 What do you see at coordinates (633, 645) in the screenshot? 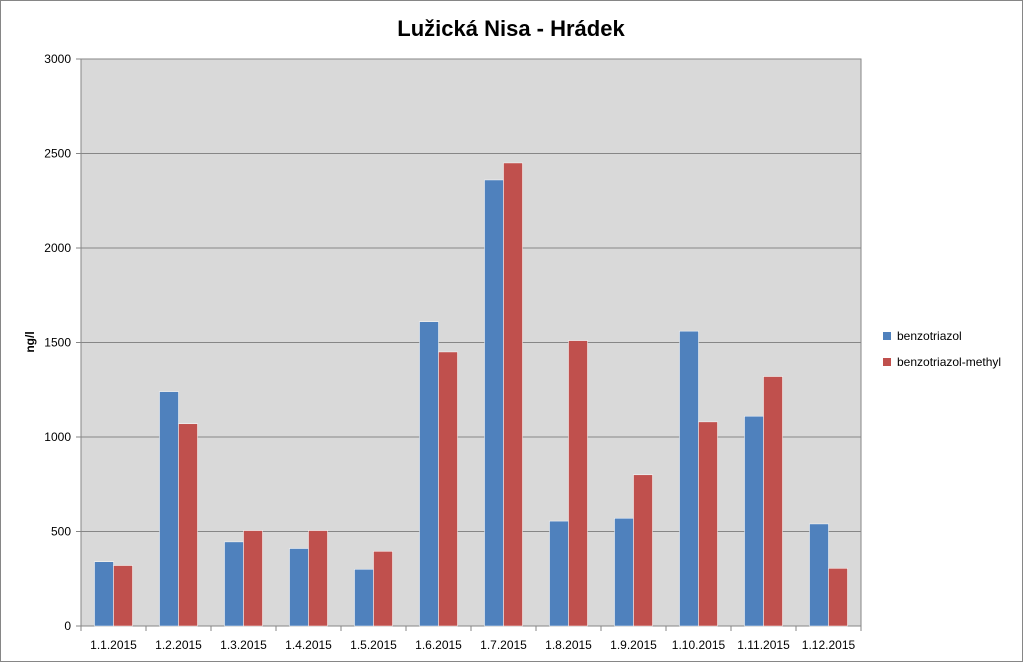
I see `x-tick-label: 1.9.2015` at bounding box center [633, 645].